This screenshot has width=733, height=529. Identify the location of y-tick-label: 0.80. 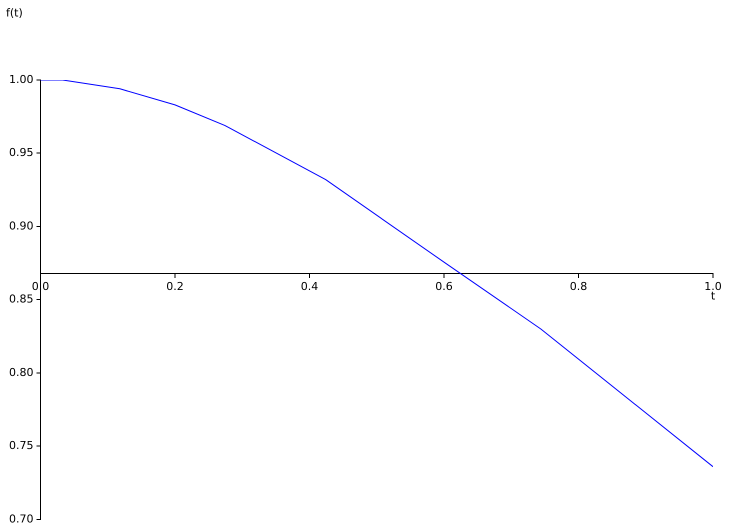
(21, 372).